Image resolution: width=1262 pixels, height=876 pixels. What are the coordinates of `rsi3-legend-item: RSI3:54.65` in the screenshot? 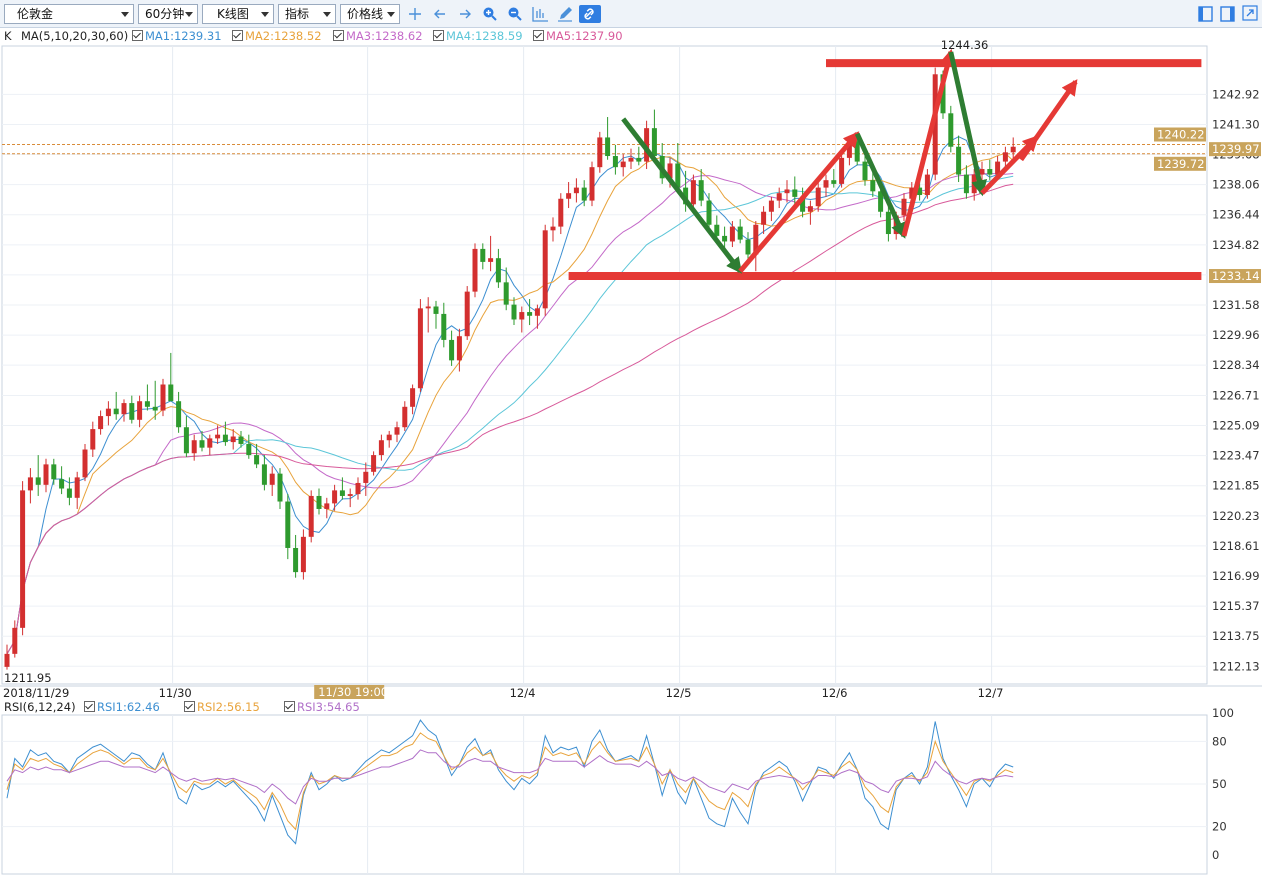 It's located at (322, 707).